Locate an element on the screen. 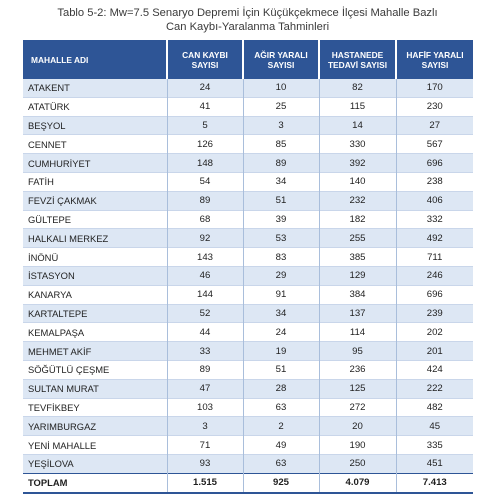 The height and width of the screenshot is (494, 495). cell-severe-injured: 63 is located at coordinates (281, 464).